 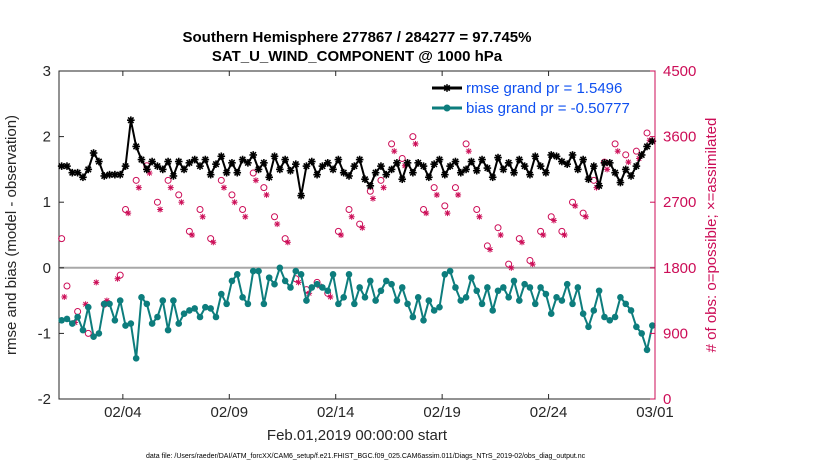 What do you see at coordinates (549, 412) in the screenshot?
I see `x-tick-label: 02/24` at bounding box center [549, 412].